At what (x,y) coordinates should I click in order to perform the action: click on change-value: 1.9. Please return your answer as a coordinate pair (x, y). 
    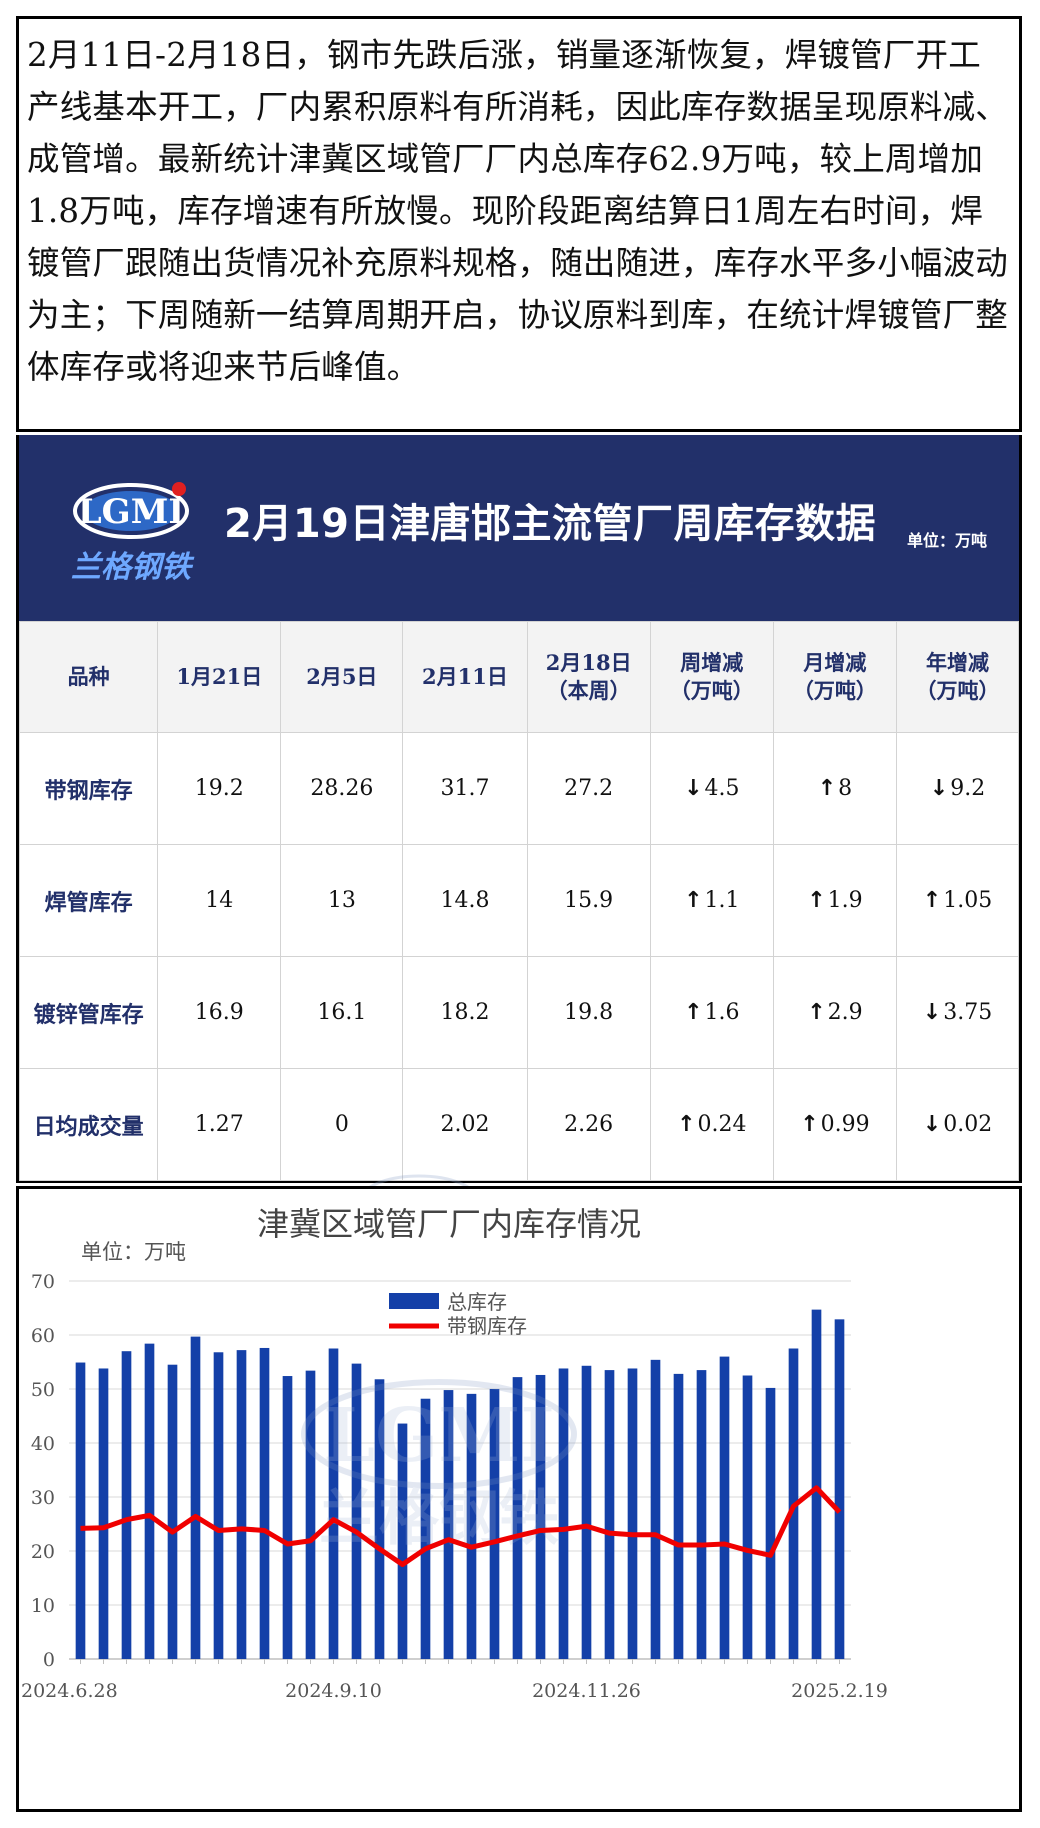
    Looking at the image, I should click on (845, 900).